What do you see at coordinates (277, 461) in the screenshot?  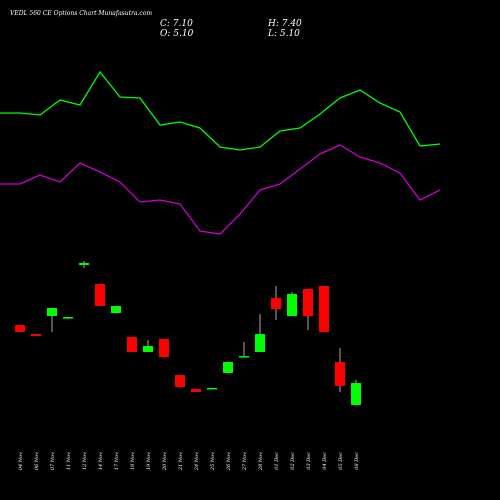 I see `x-tick-label: 01 Dec` at bounding box center [277, 461].